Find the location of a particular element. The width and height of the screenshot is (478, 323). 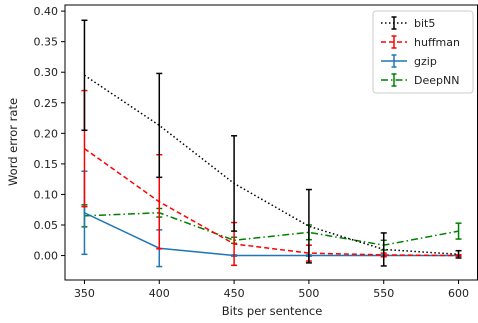

legend: bit5 huffman gzip DeepNN is located at coordinates (423, 52).